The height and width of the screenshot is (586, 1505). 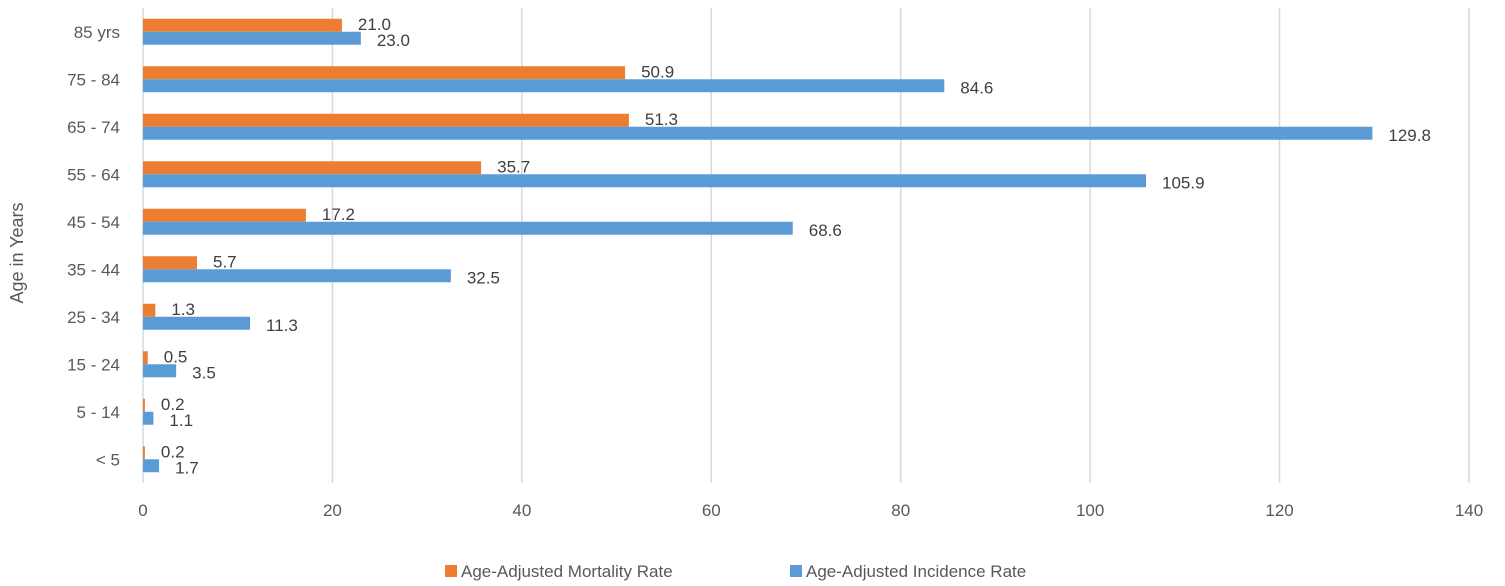 What do you see at coordinates (1090, 510) in the screenshot?
I see `x-tick-label: 100` at bounding box center [1090, 510].